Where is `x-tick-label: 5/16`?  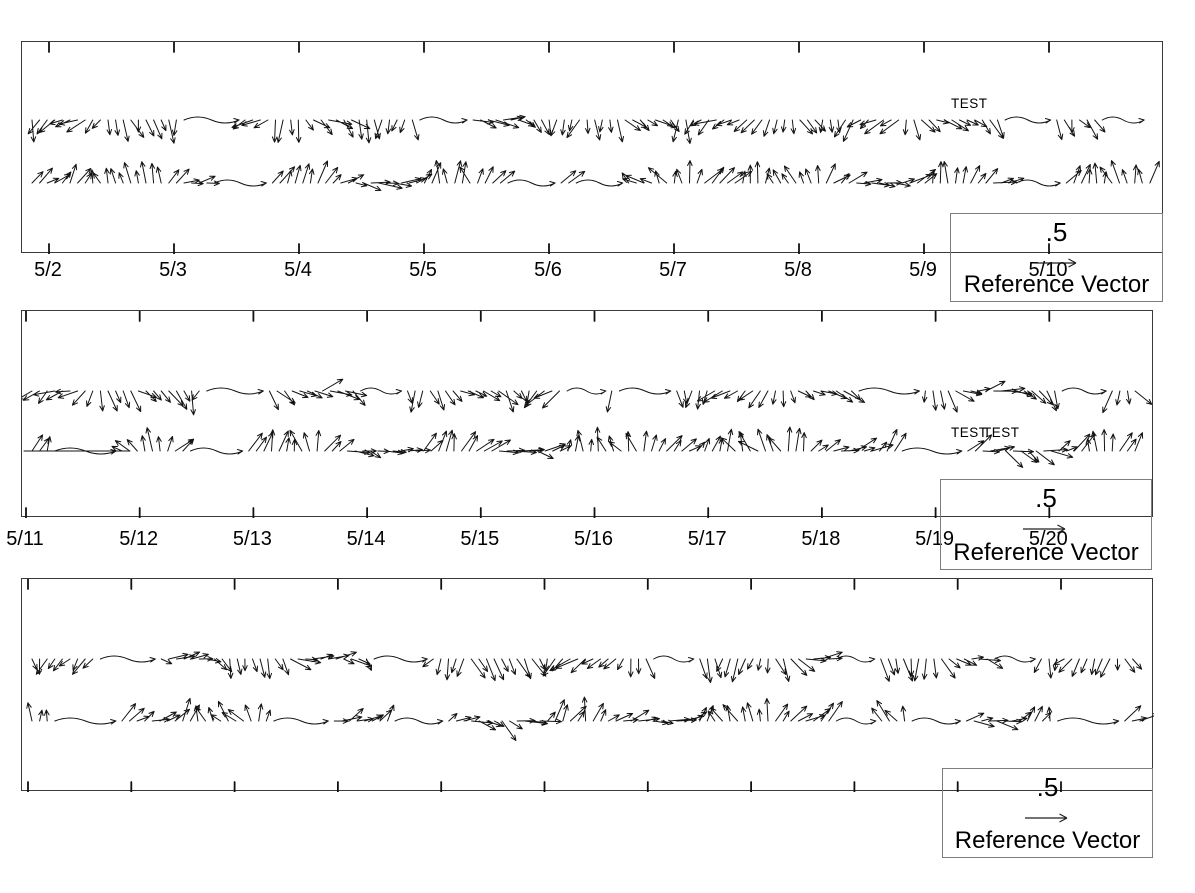
x-tick-label: 5/16 is located at coordinates (593, 539).